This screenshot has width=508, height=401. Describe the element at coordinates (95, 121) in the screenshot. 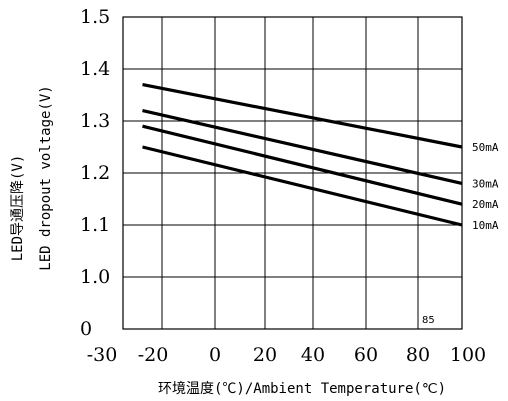

I see `y-tick-label: 1.3` at that location.